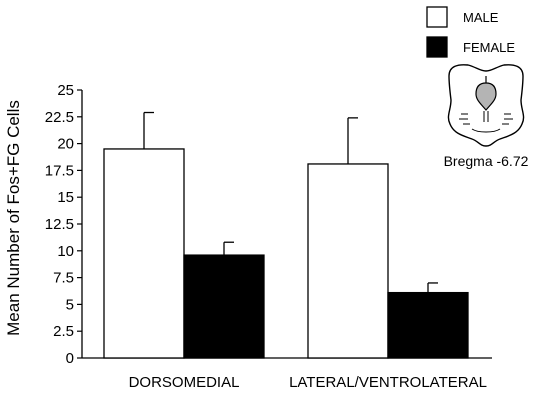  I want to click on x-category-label: LATERAL/VENTROLATERAL, so click(388, 382).